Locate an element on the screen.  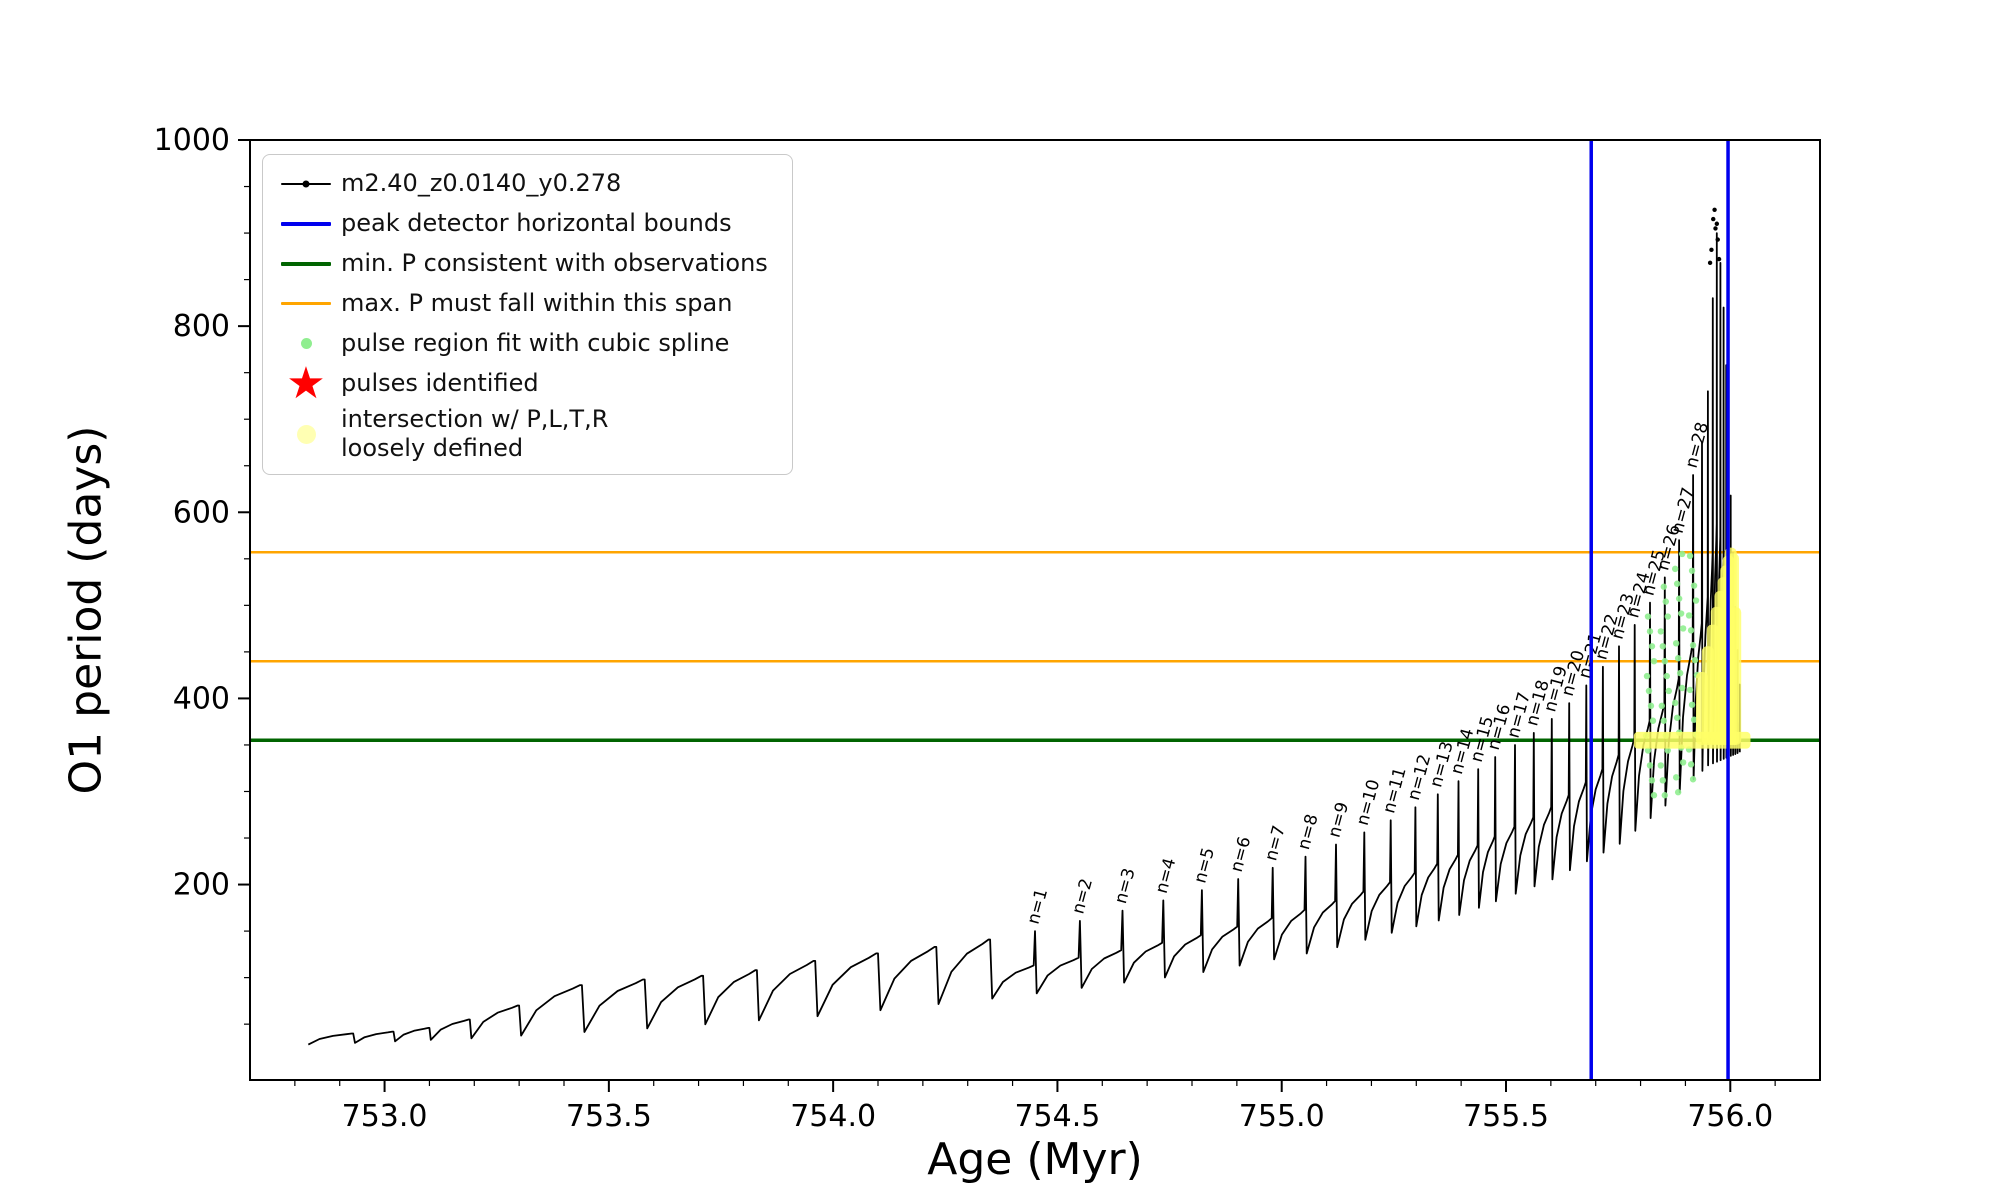
legend-item: intersection w/ P,L,T,R loosely defined is located at coordinates (521, 434).